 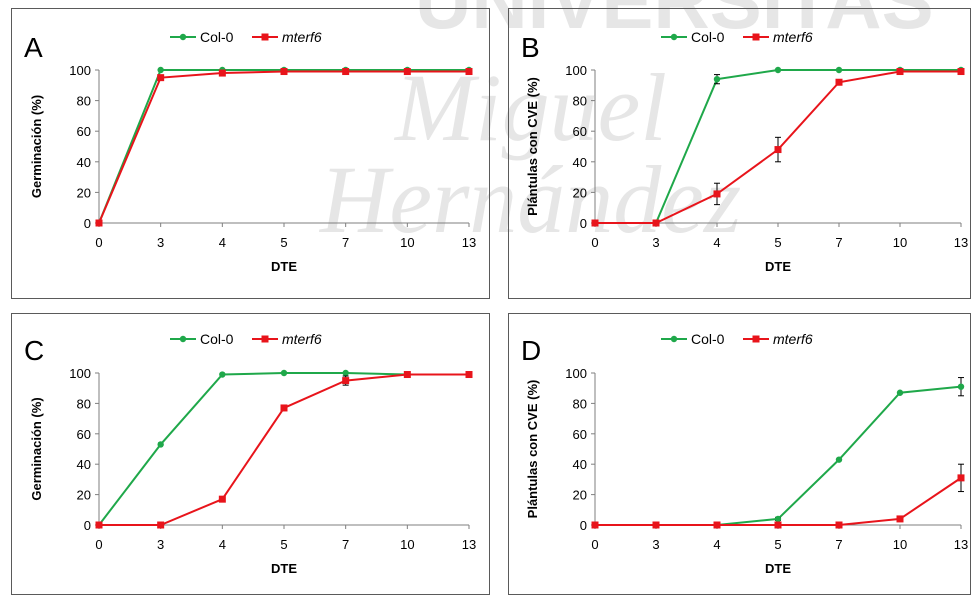 What do you see at coordinates (532, 449) in the screenshot?
I see `y-axis-label: Plántulas con CVE (%)` at bounding box center [532, 449].